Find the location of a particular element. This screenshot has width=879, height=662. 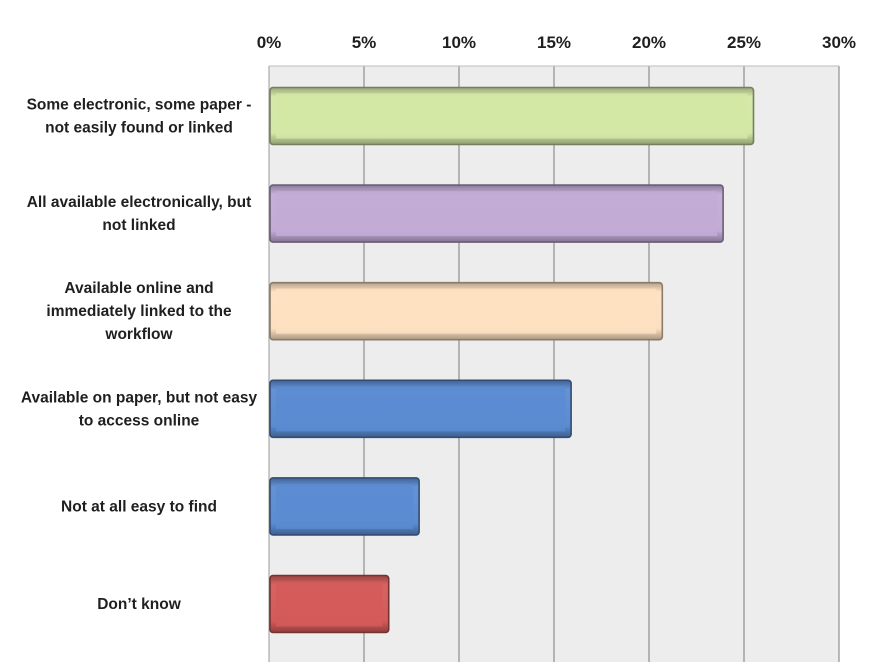

category-label: Not at all easy to find is located at coordinates (139, 506).